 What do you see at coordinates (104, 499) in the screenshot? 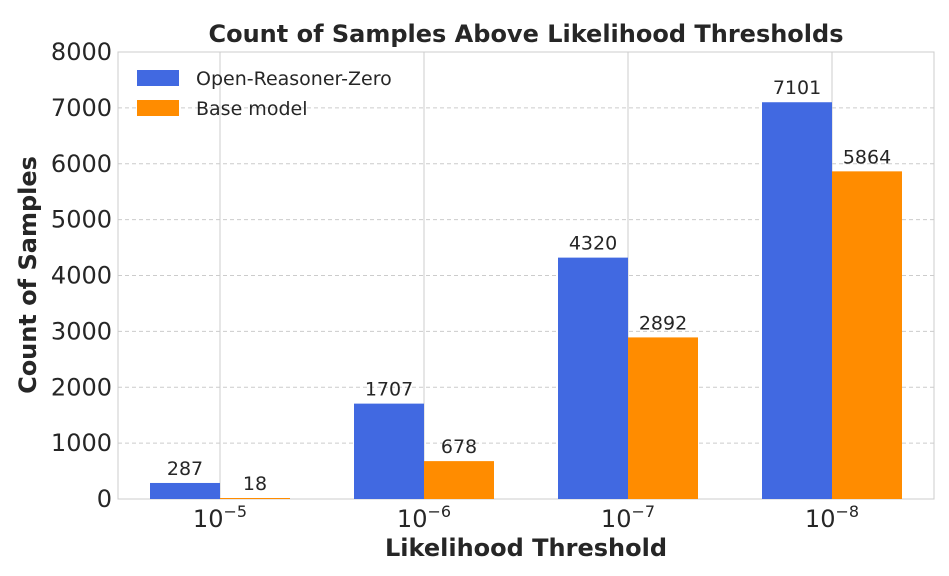
I see `y-tick-label: 0` at bounding box center [104, 499].